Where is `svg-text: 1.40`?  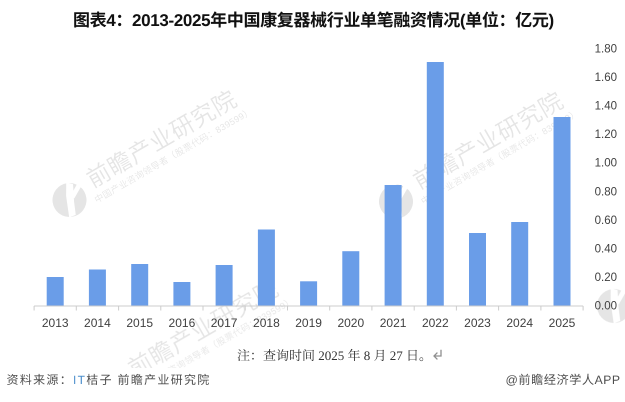 svg-text: 1.40 is located at coordinates (606, 107).